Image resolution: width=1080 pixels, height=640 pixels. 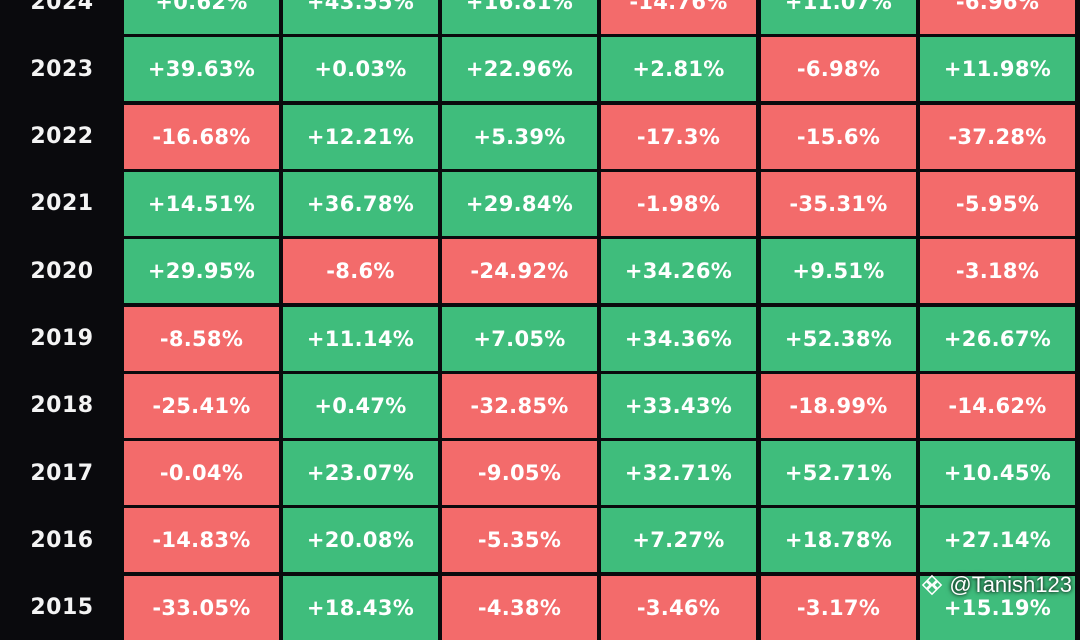 What do you see at coordinates (519, 271) in the screenshot?
I see `return-cell: -24.92%` at bounding box center [519, 271].